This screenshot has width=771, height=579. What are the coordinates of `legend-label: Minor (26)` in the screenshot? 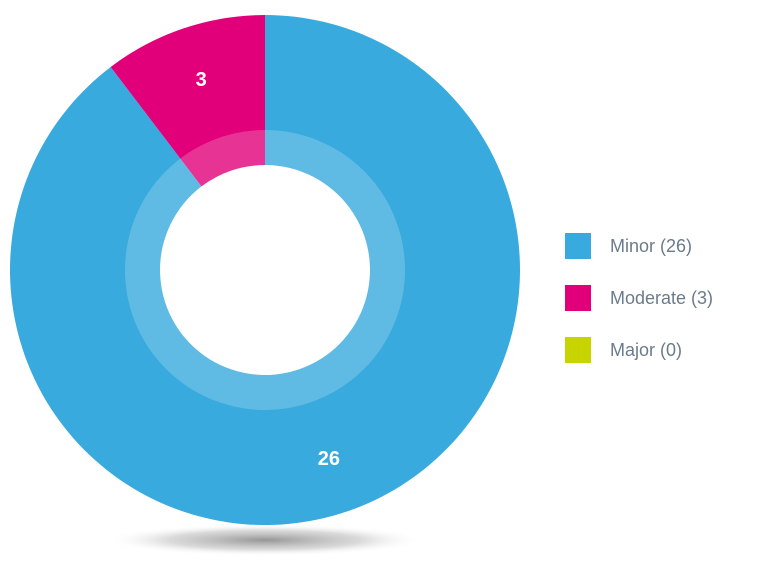 It's located at (651, 246).